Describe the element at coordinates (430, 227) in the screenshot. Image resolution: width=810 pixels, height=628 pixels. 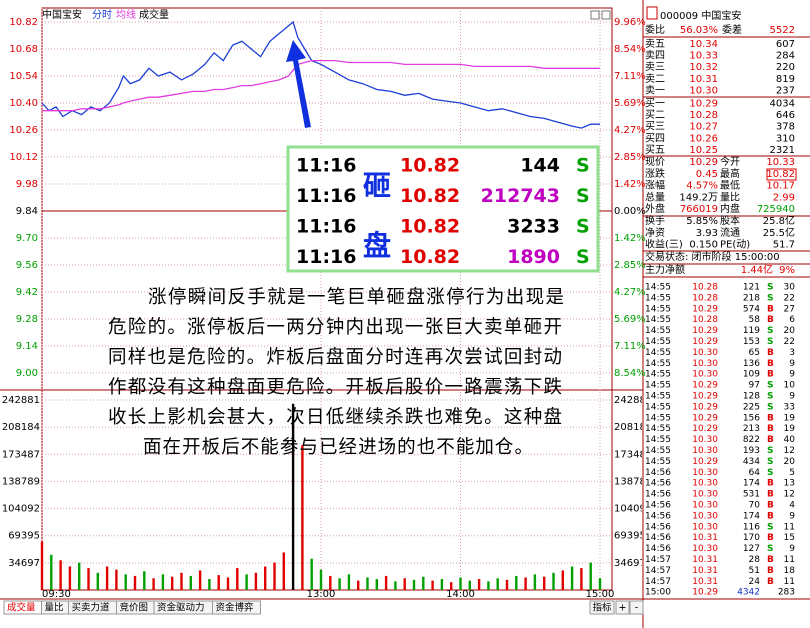
I see `trade-price: 10.82` at that location.